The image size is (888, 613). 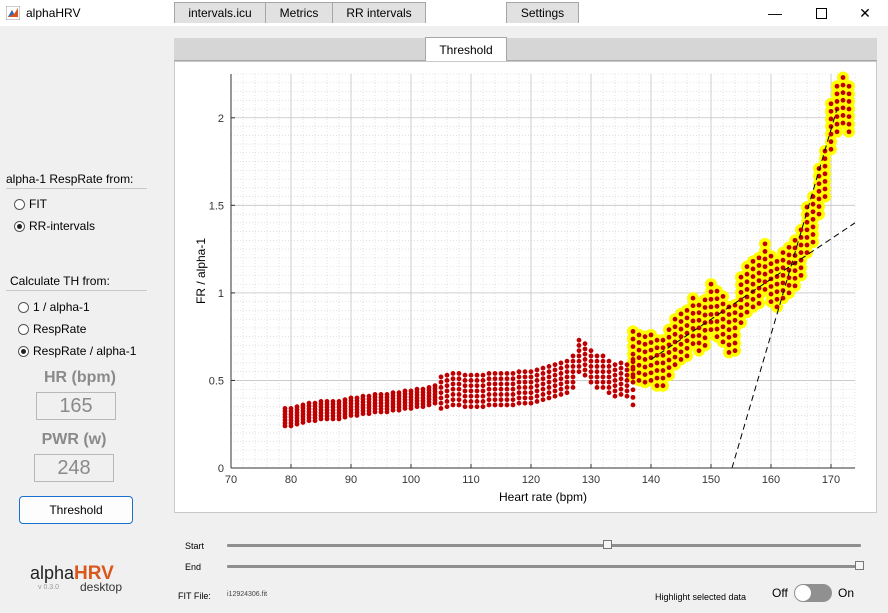 I want to click on minimize-button: —, so click(x=775, y=13).